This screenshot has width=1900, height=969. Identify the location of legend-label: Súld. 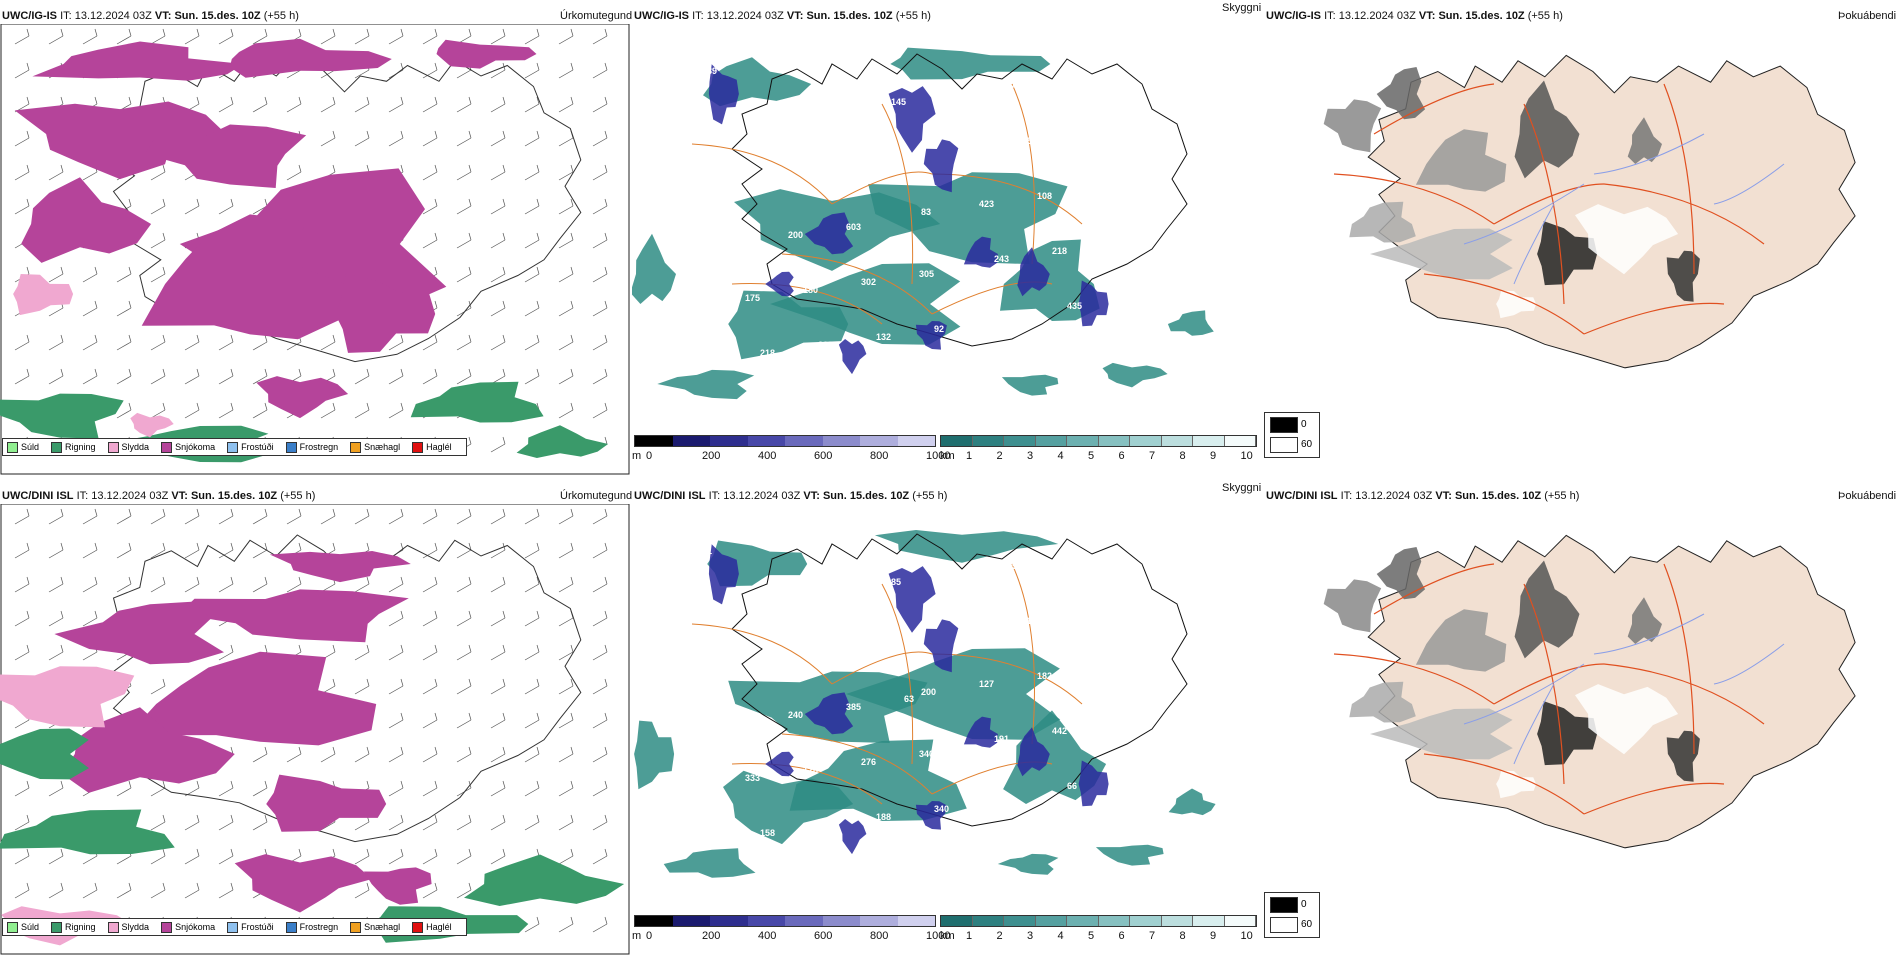
(30, 927).